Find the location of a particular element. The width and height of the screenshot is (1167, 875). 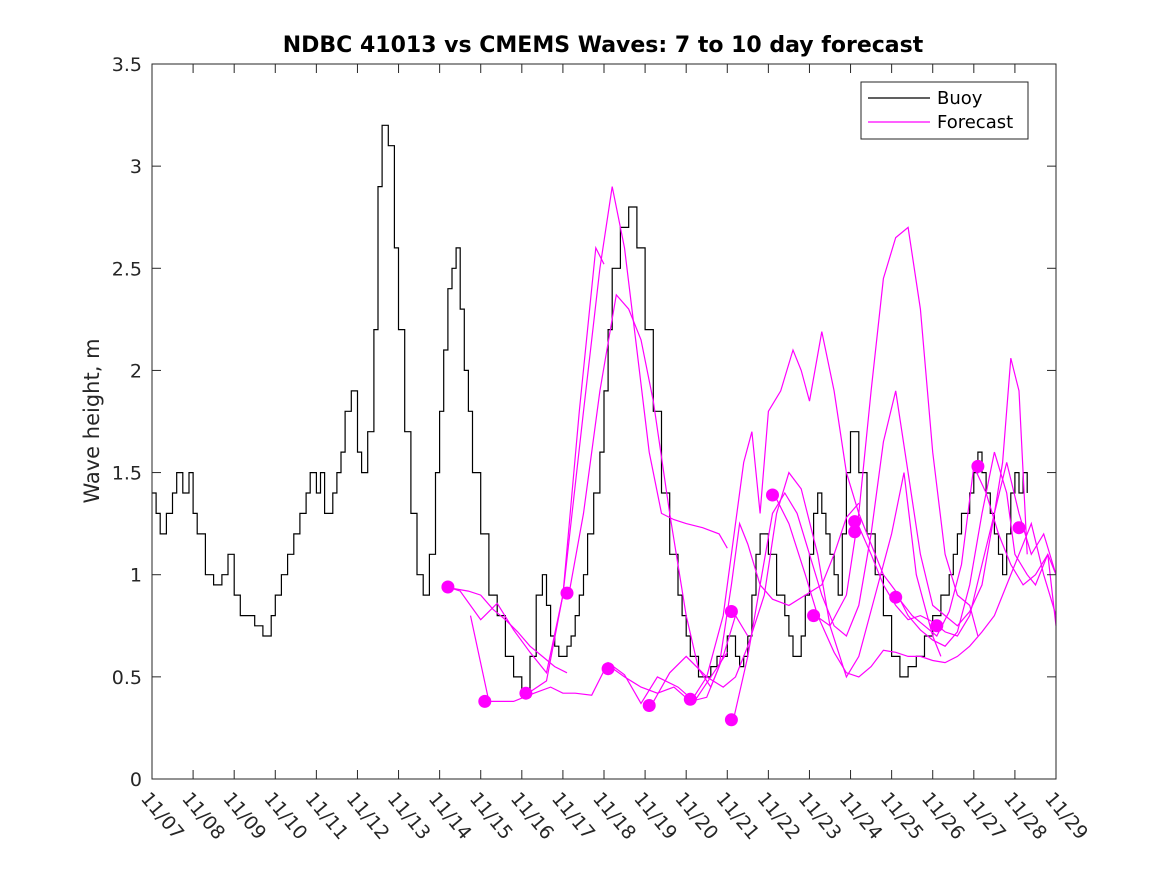

y-tick-label: 3.5 is located at coordinates (127, 65).